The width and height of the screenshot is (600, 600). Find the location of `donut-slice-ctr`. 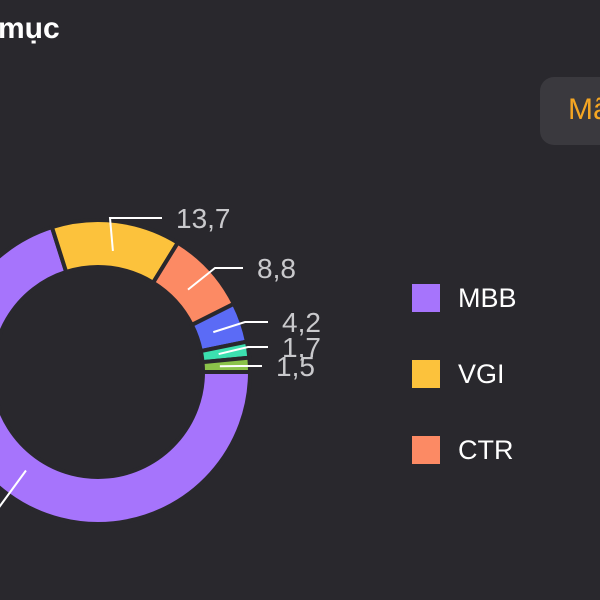

donut-slice-ctr is located at coordinates (193, 283).